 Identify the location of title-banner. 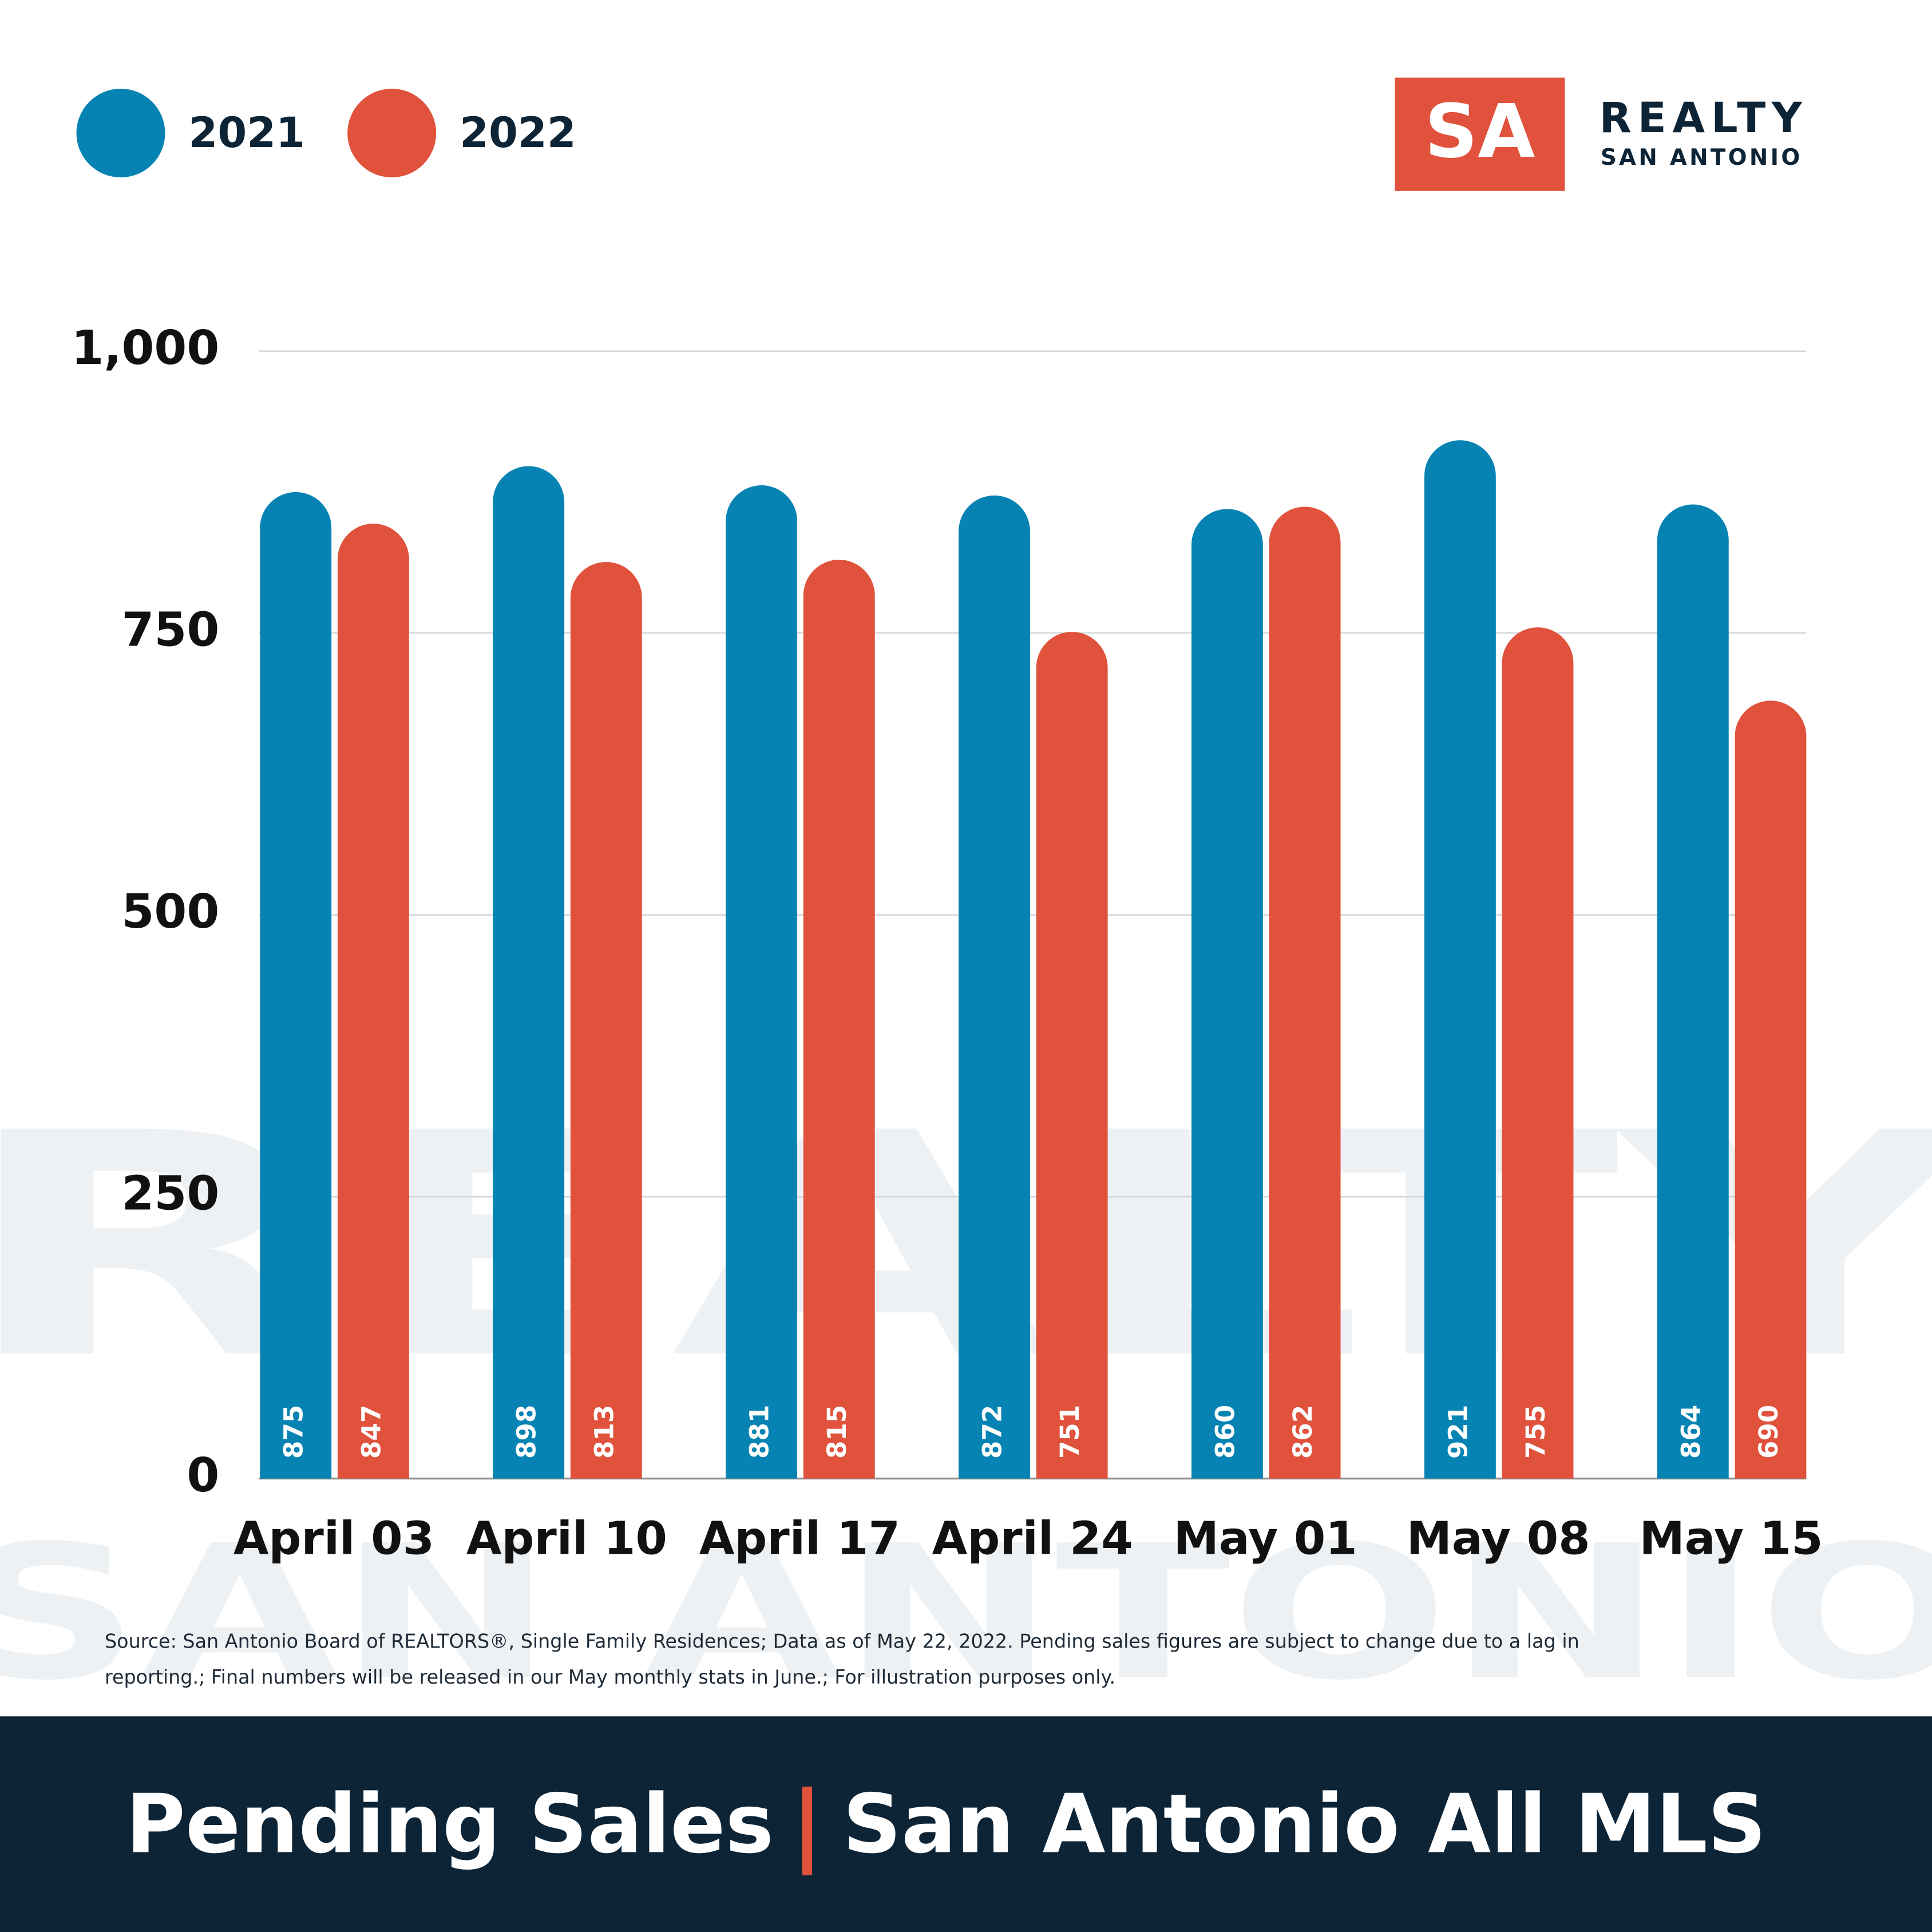
(966, 1824).